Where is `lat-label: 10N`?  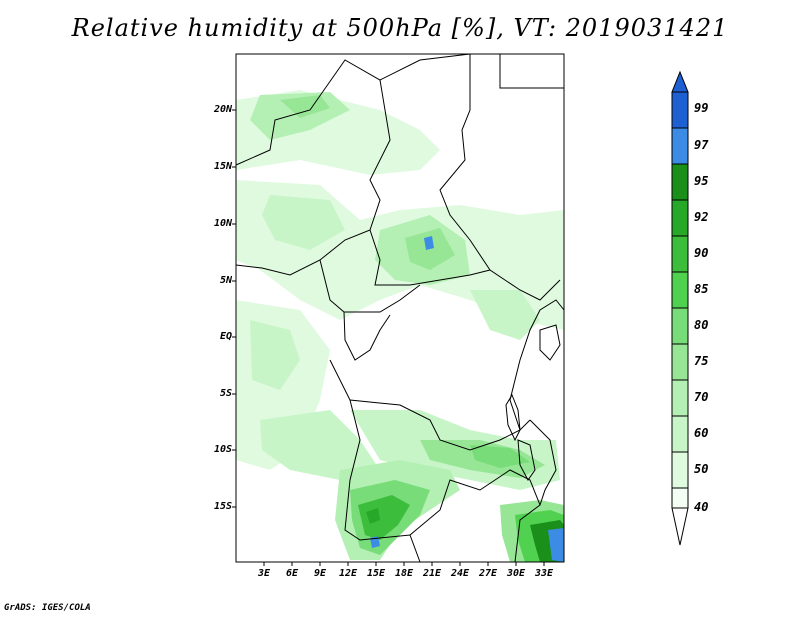 lat-label: 10N is located at coordinates (222, 223).